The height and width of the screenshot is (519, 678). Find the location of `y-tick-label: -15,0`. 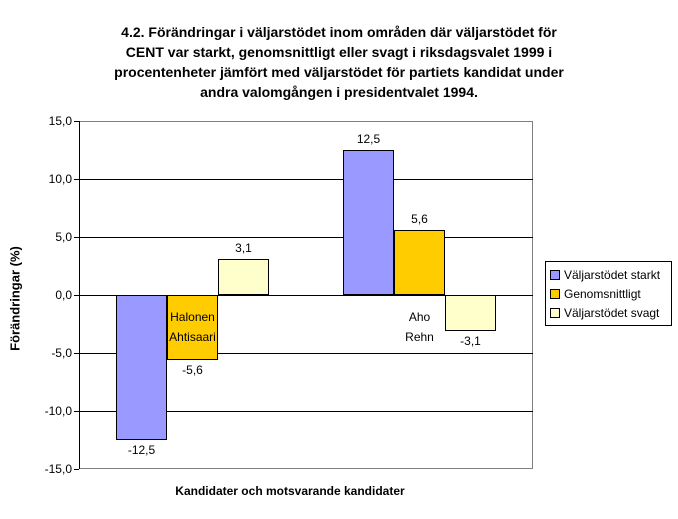

y-tick-label: -15,0 is located at coordinates (58, 469).